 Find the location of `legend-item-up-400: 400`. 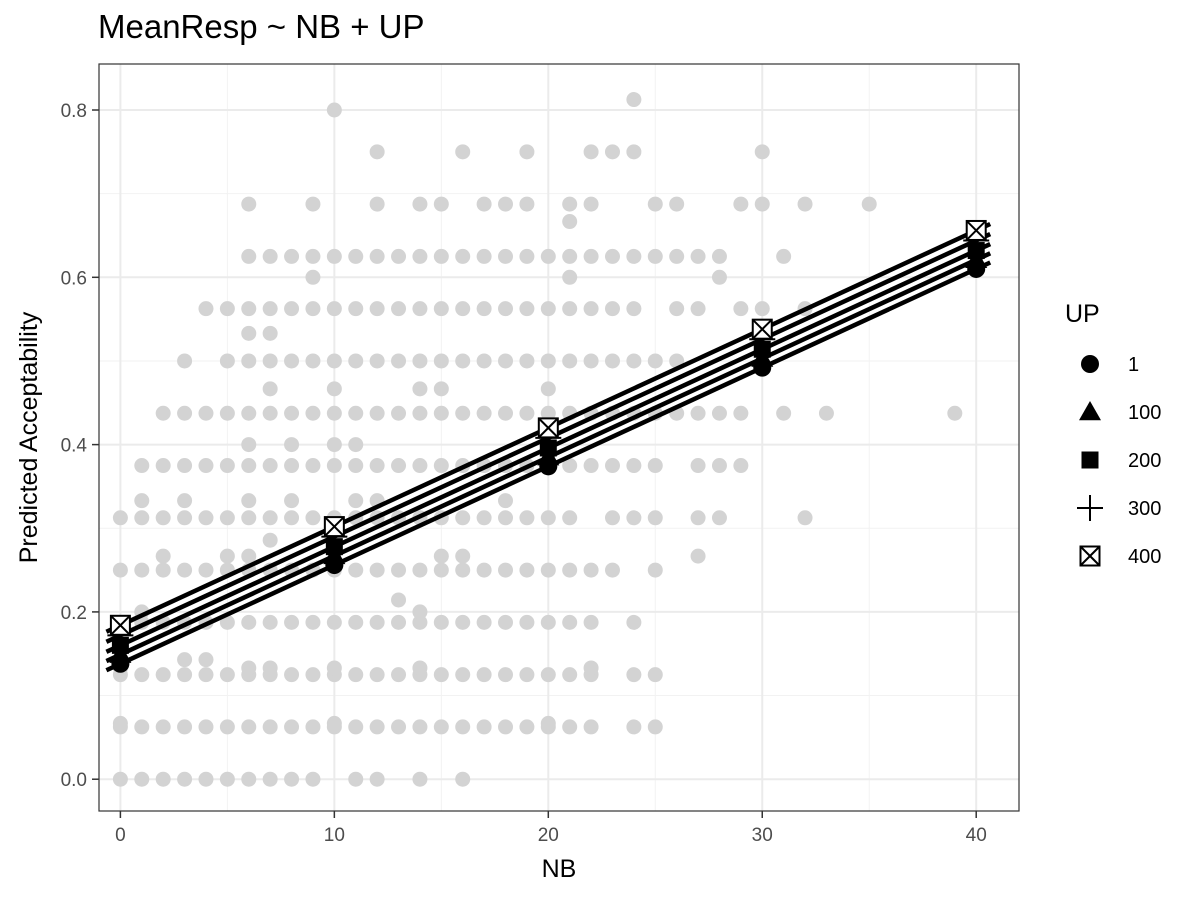

legend-item-up-400: 400 is located at coordinates (1120, 556).